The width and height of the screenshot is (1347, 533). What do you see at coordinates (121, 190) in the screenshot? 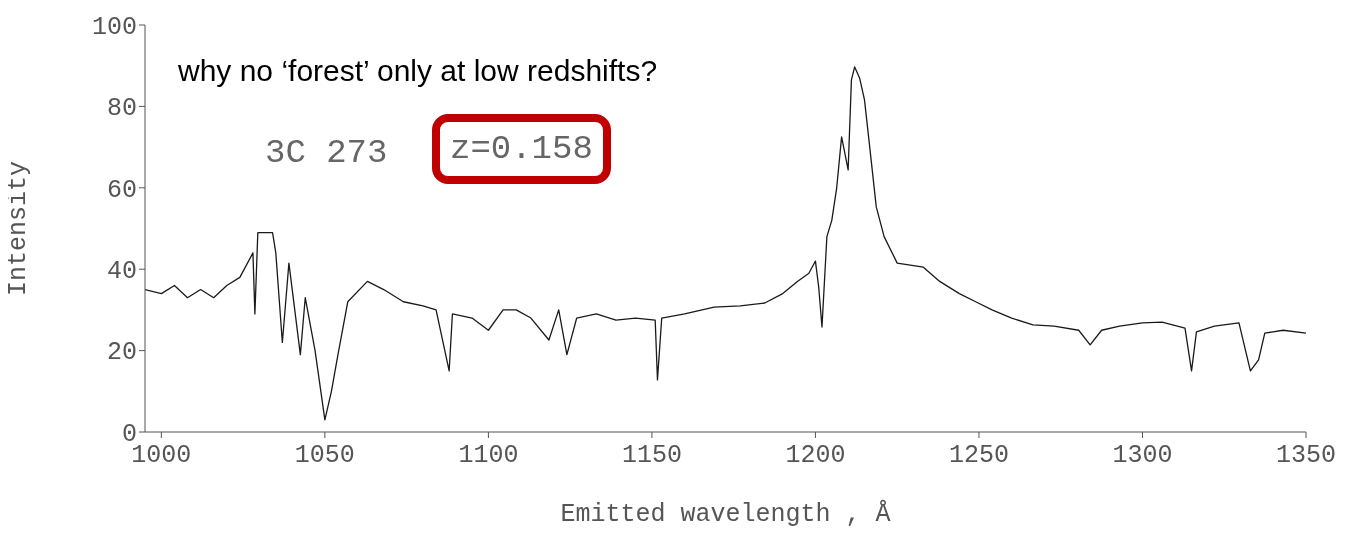
I see `y-tick-label: 60` at bounding box center [121, 190].